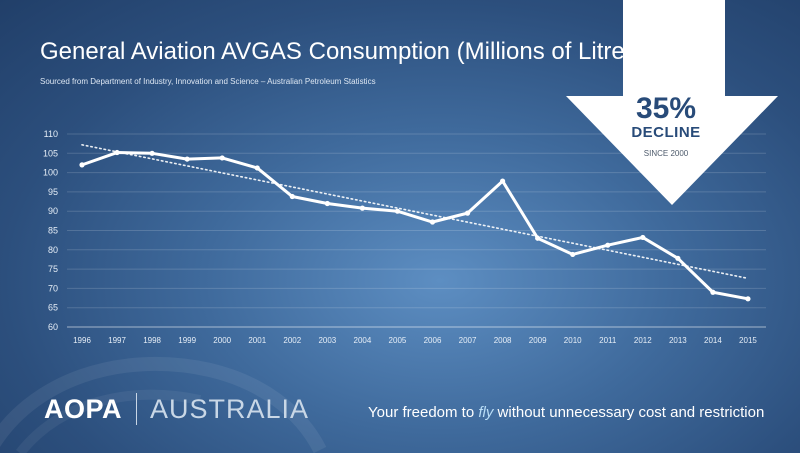  I want to click on data-point-2015, so click(748, 299).